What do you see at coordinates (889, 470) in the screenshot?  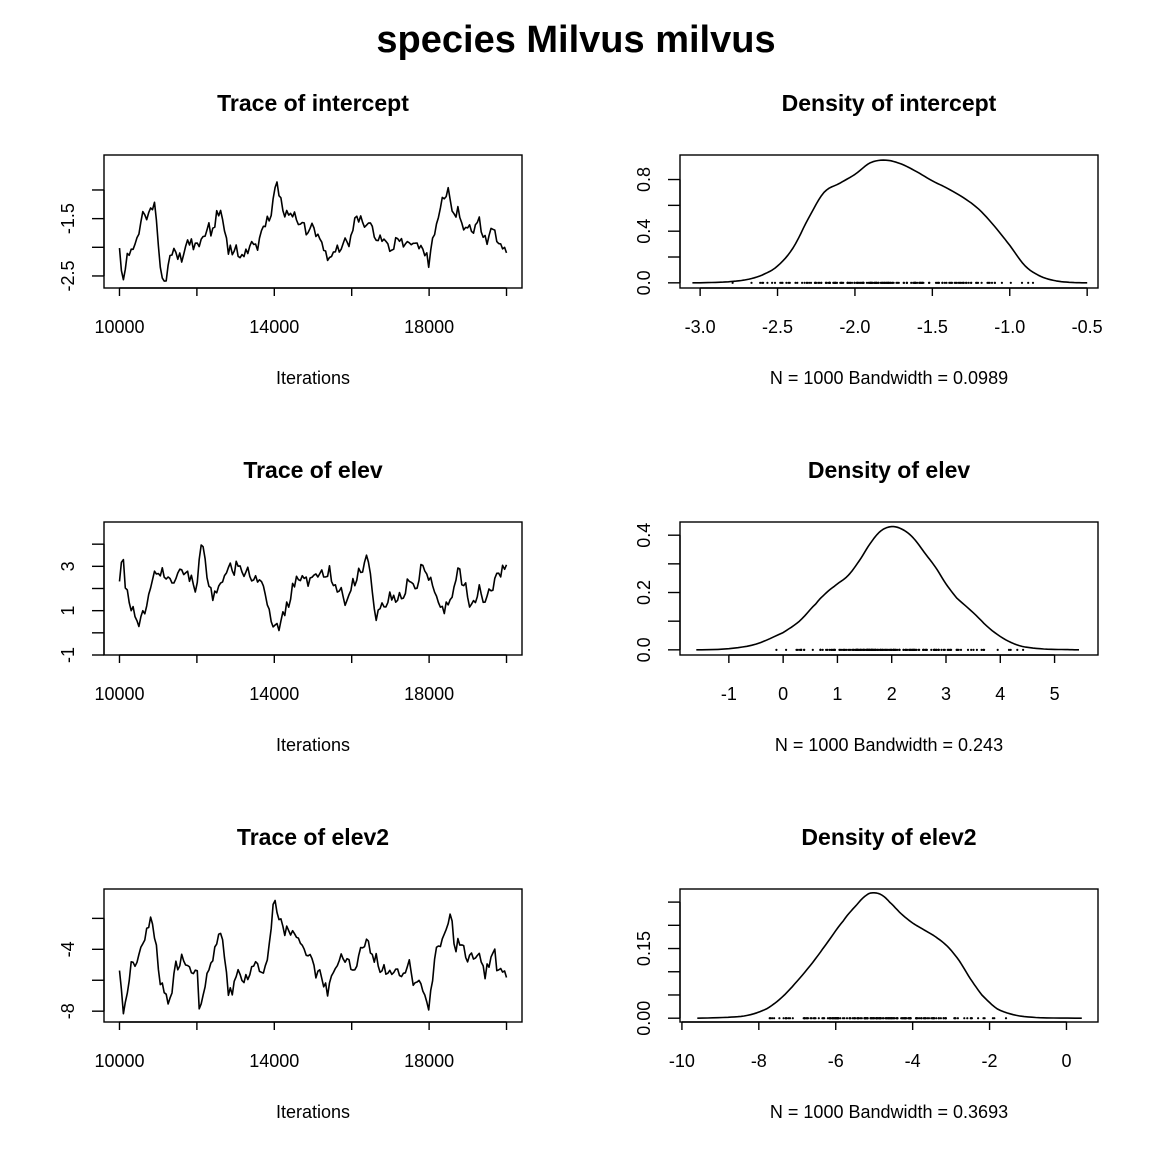 I see `panel-title: Density of elev` at bounding box center [889, 470].